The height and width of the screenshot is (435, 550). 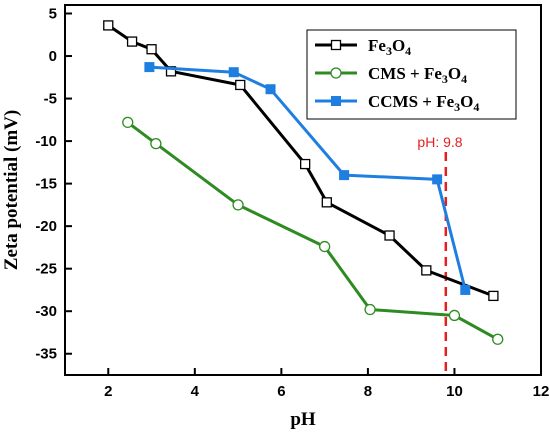 I want to click on x-axis-title: pH, so click(x=303, y=419).